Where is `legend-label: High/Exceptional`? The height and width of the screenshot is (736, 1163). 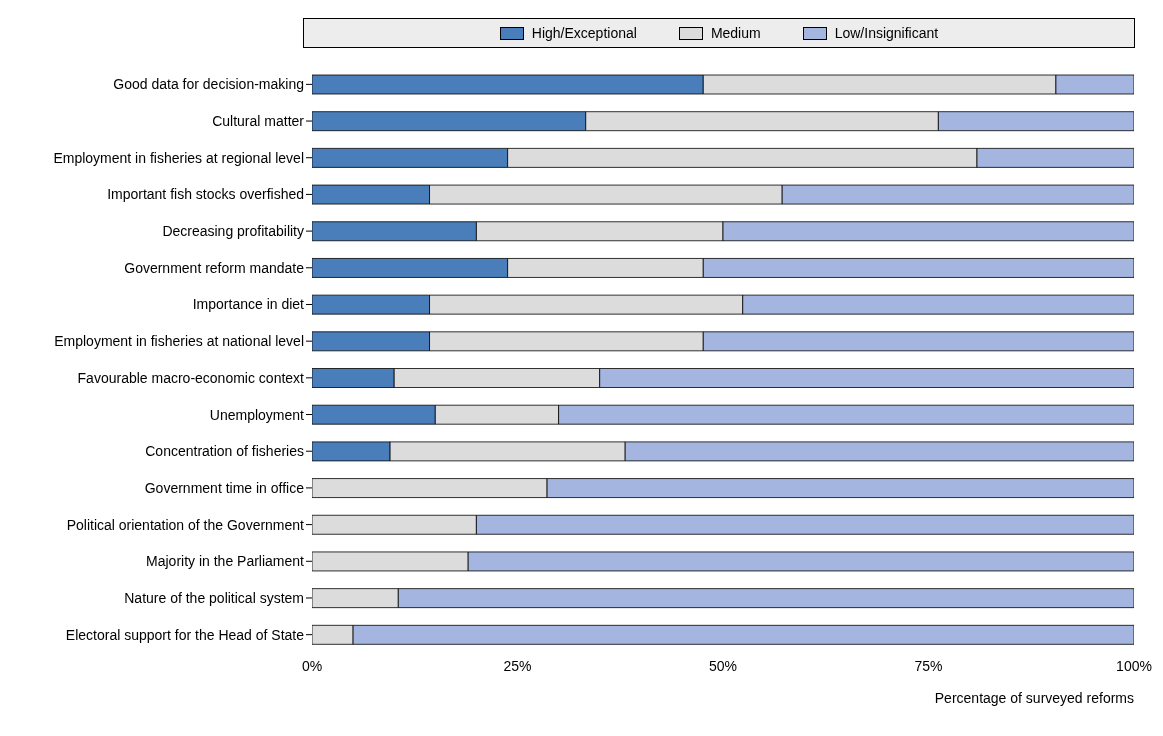
legend-label: High/Exceptional is located at coordinates (583, 33).